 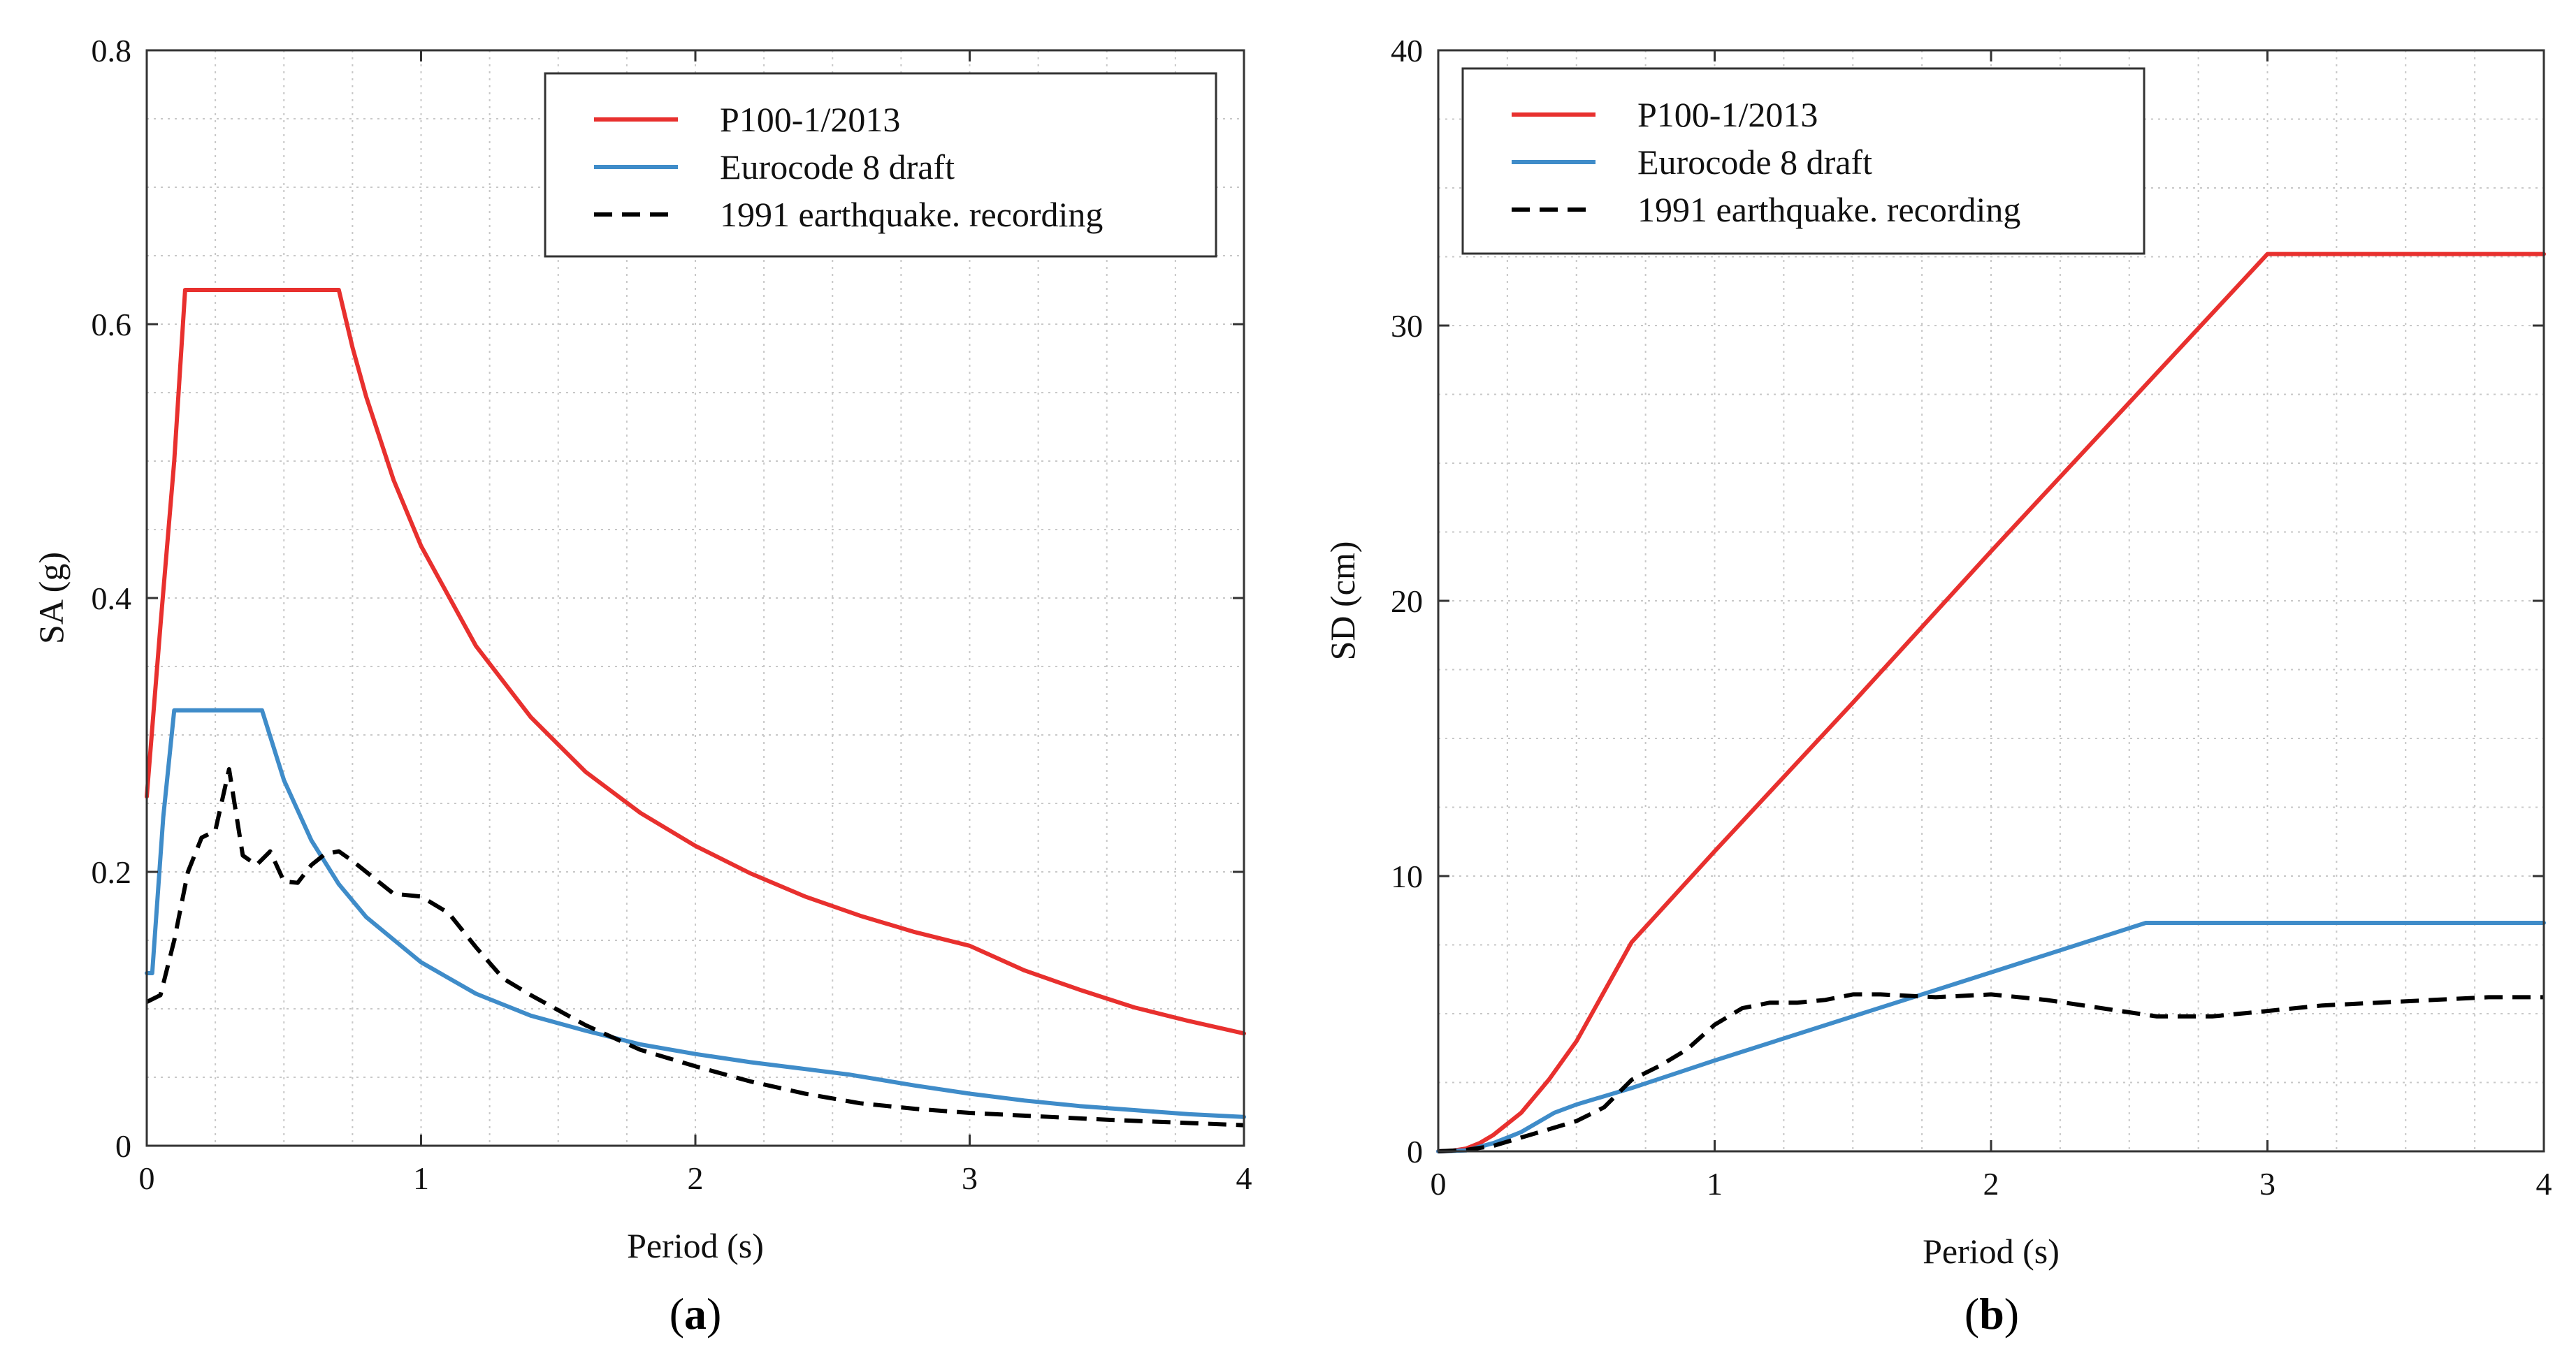 What do you see at coordinates (51, 598) in the screenshot?
I see `y-axis-title: SA (g)` at bounding box center [51, 598].